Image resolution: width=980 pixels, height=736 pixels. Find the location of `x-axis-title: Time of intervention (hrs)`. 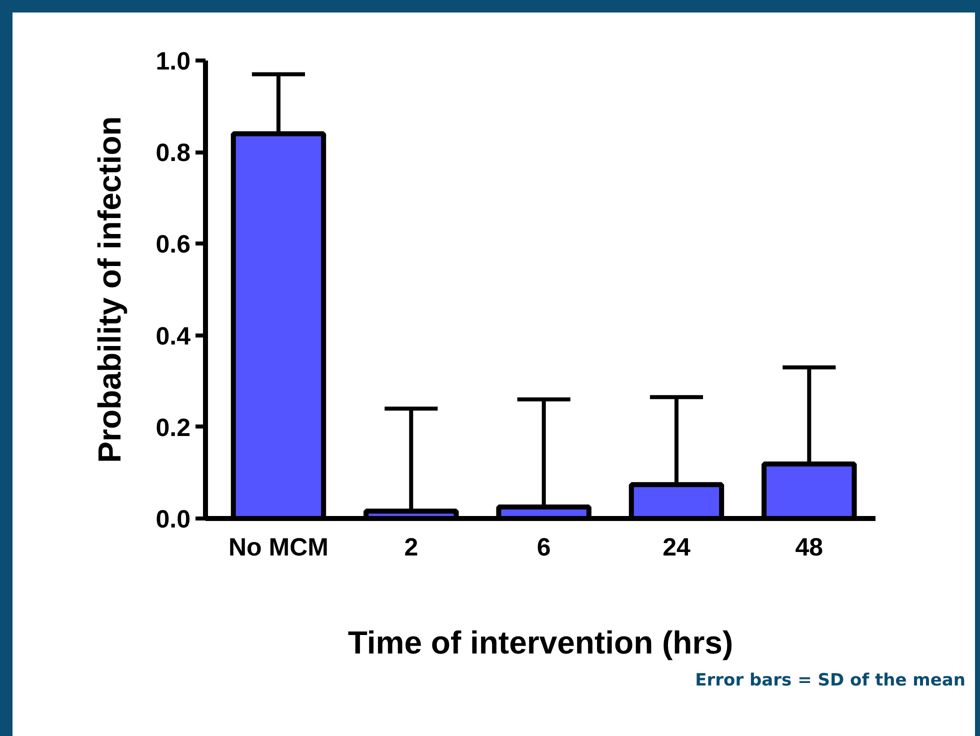

x-axis-title: Time of intervention (hrs) is located at coordinates (541, 642).